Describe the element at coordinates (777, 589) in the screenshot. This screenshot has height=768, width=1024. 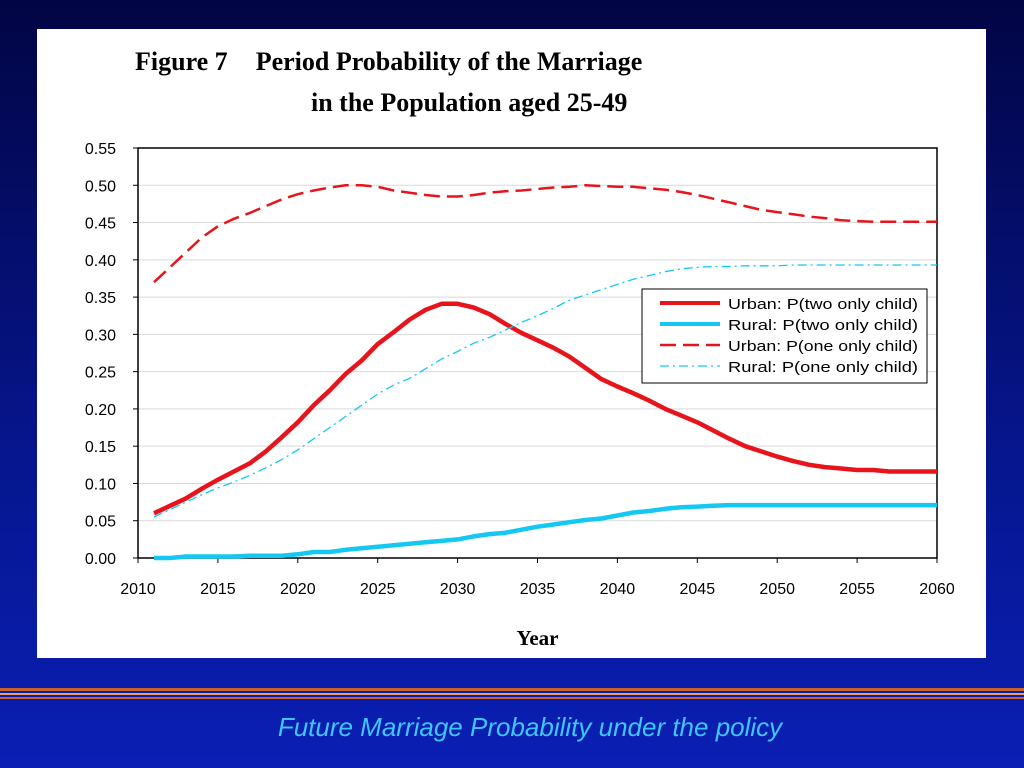
I see `x-tick-label: 2050` at that location.